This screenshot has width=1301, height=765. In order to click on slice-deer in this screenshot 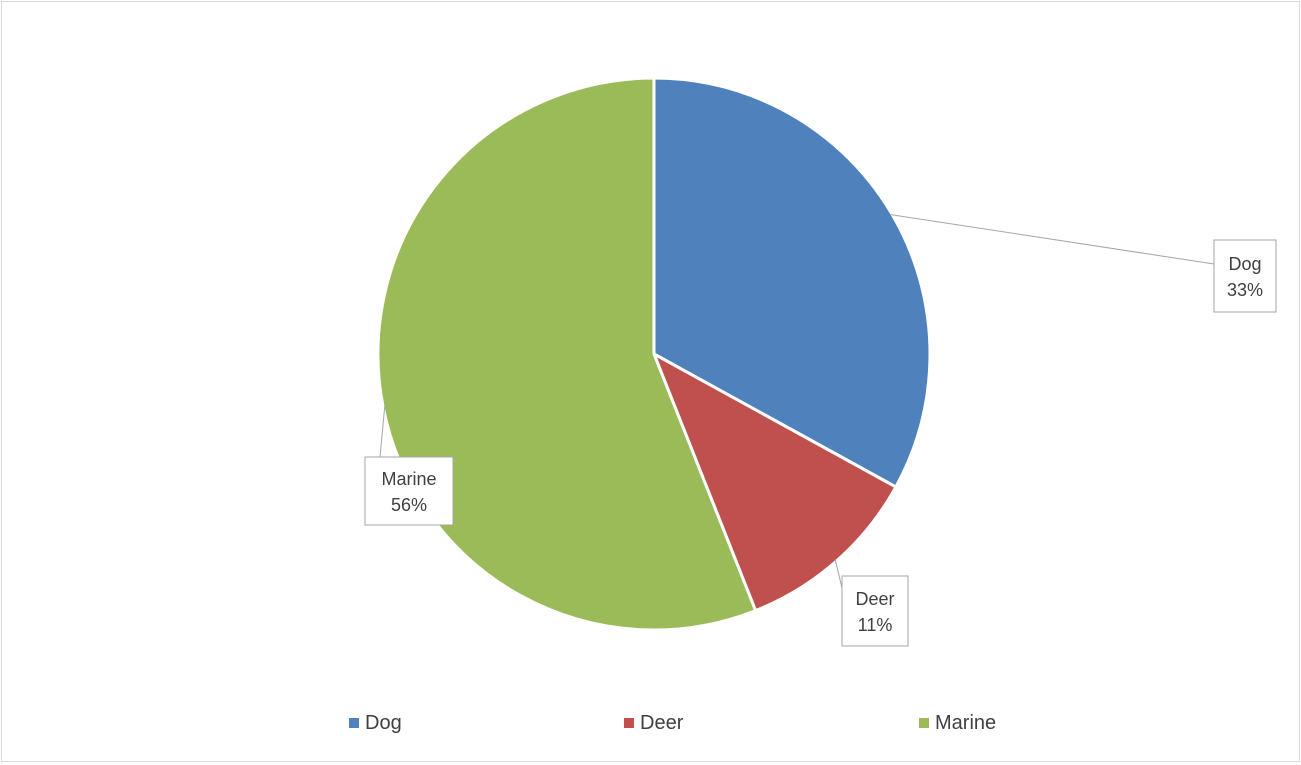, I will do `click(774, 481)`.